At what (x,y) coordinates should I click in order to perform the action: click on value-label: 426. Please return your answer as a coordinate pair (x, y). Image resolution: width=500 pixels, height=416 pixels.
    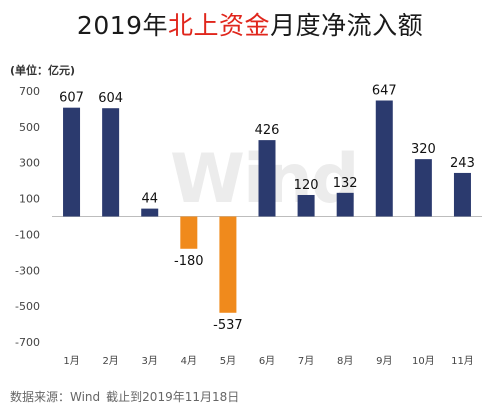
    Looking at the image, I should click on (267, 130).